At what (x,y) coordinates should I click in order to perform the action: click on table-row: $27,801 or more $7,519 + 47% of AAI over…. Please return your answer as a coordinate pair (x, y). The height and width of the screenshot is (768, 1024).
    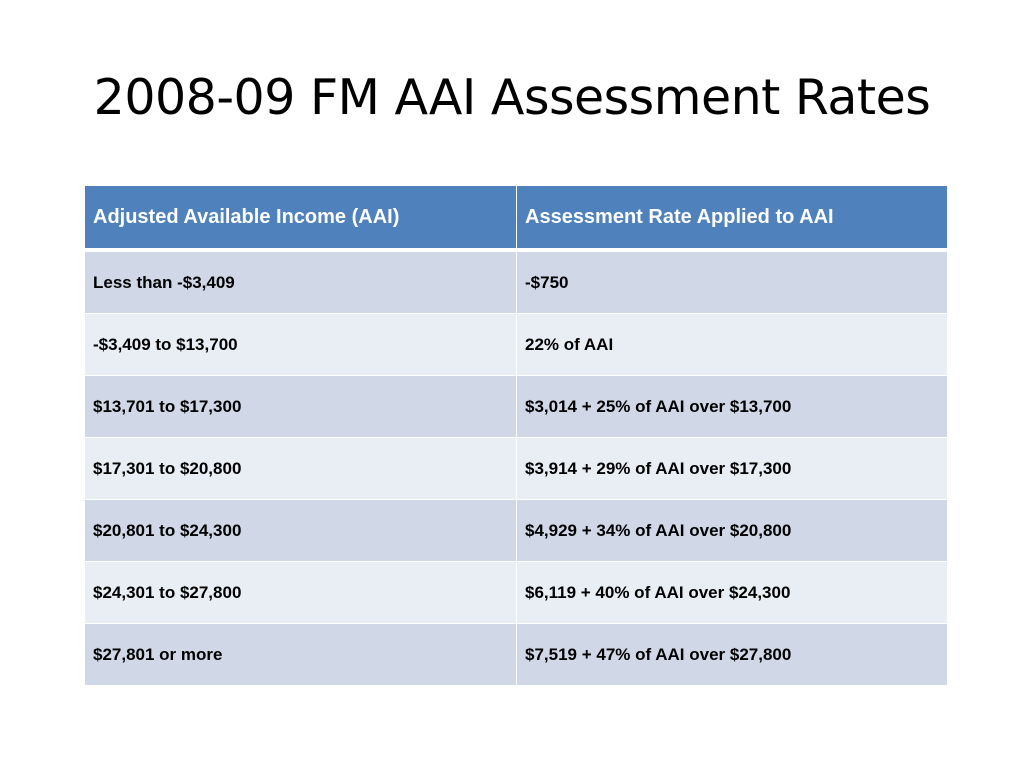
    Looking at the image, I should click on (516, 654).